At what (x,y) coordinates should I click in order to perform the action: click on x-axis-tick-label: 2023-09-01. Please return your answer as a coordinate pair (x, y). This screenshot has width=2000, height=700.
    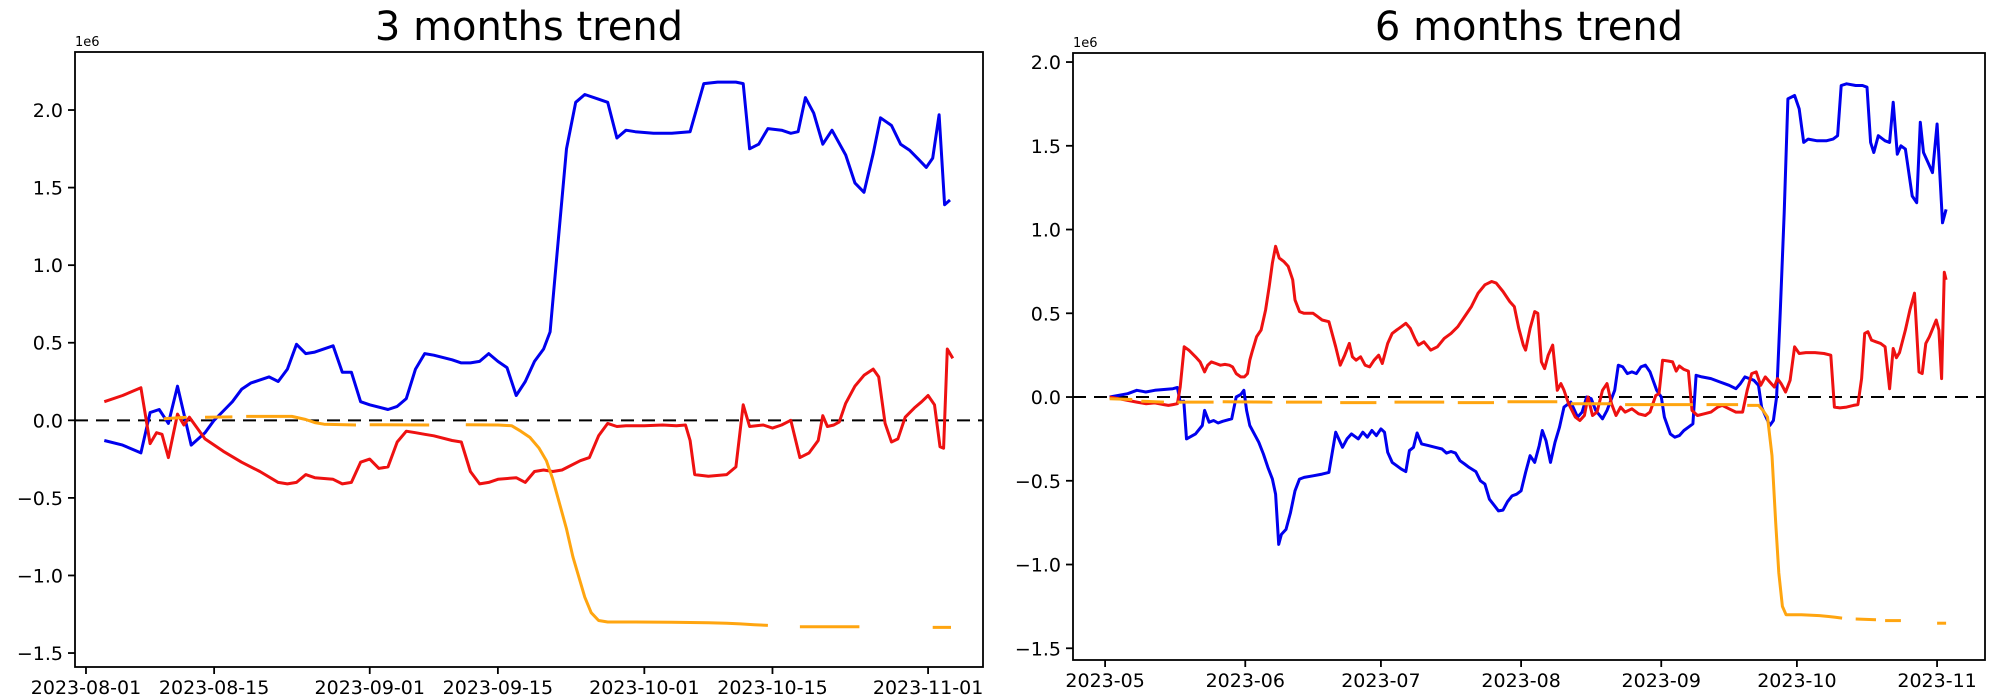
    Looking at the image, I should click on (370, 688).